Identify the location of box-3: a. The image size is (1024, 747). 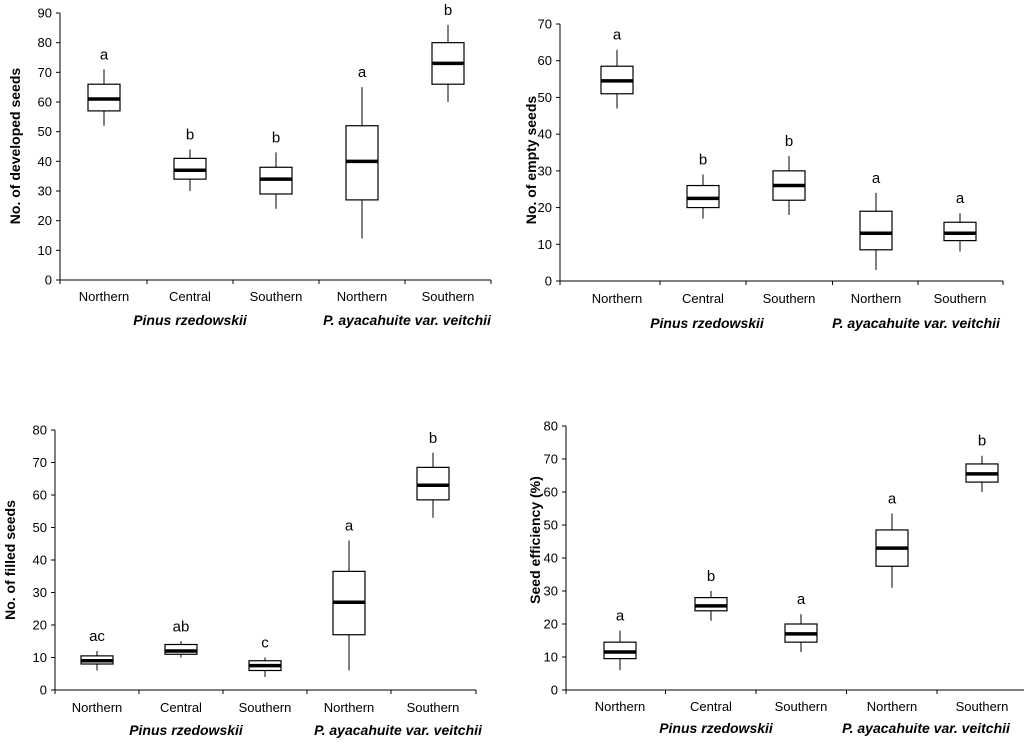
(801, 622).